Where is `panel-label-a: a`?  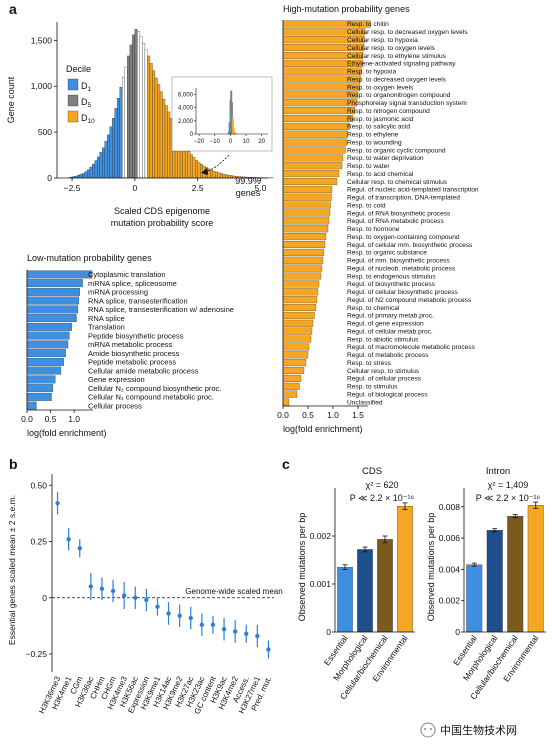
panel-label-a: a is located at coordinates (13, 9).